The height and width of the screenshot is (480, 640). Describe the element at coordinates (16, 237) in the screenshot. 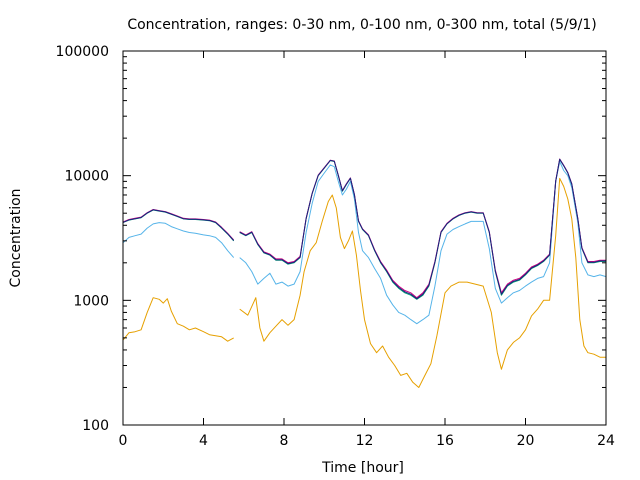

I see `y-axis-label: Concentration` at that location.